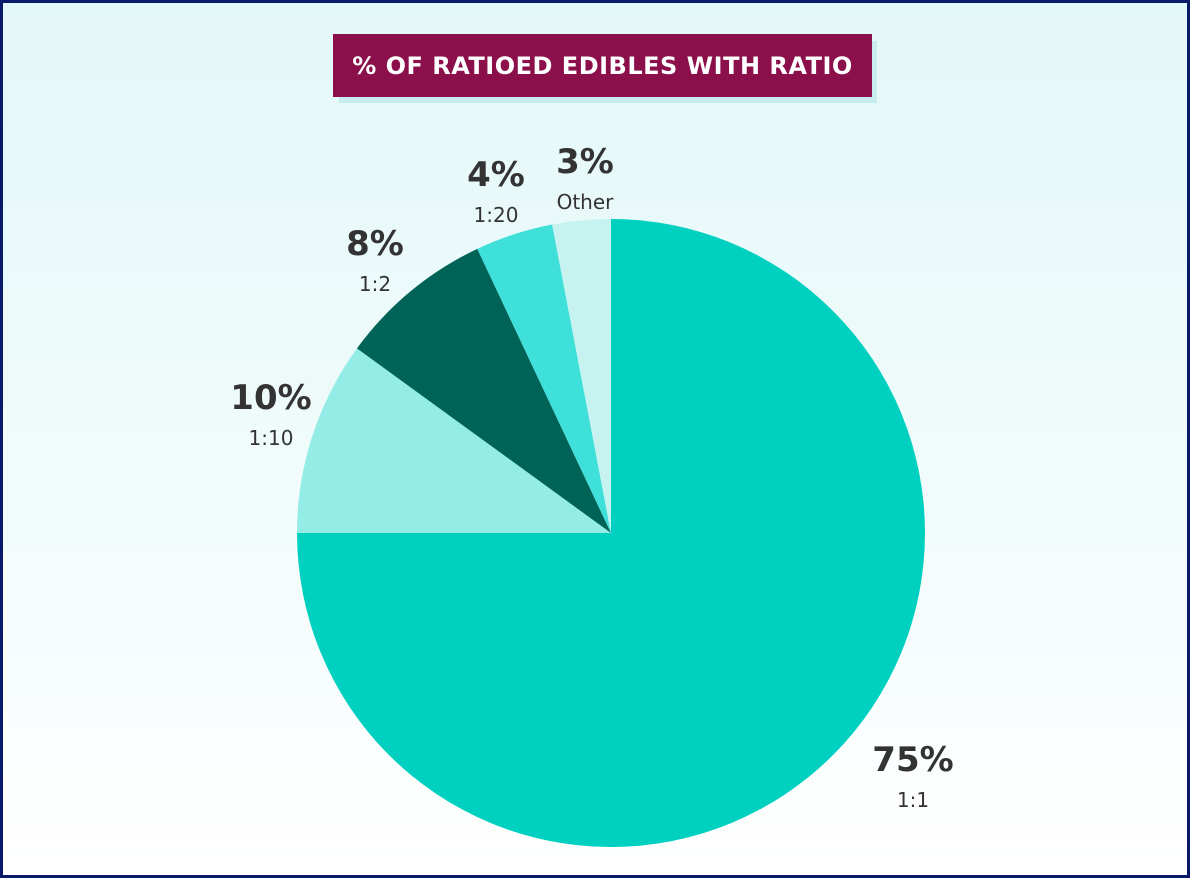 The image size is (1190, 878). I want to click on slice-category-label: 1:20, so click(496, 215).